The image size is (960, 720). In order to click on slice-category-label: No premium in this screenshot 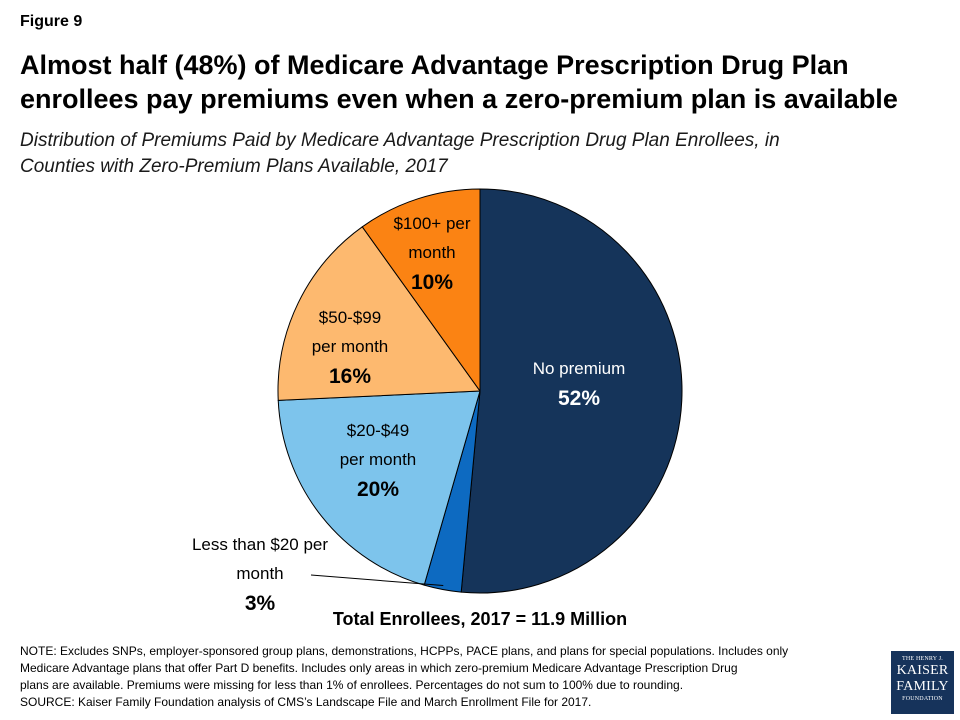, I will do `click(579, 368)`.